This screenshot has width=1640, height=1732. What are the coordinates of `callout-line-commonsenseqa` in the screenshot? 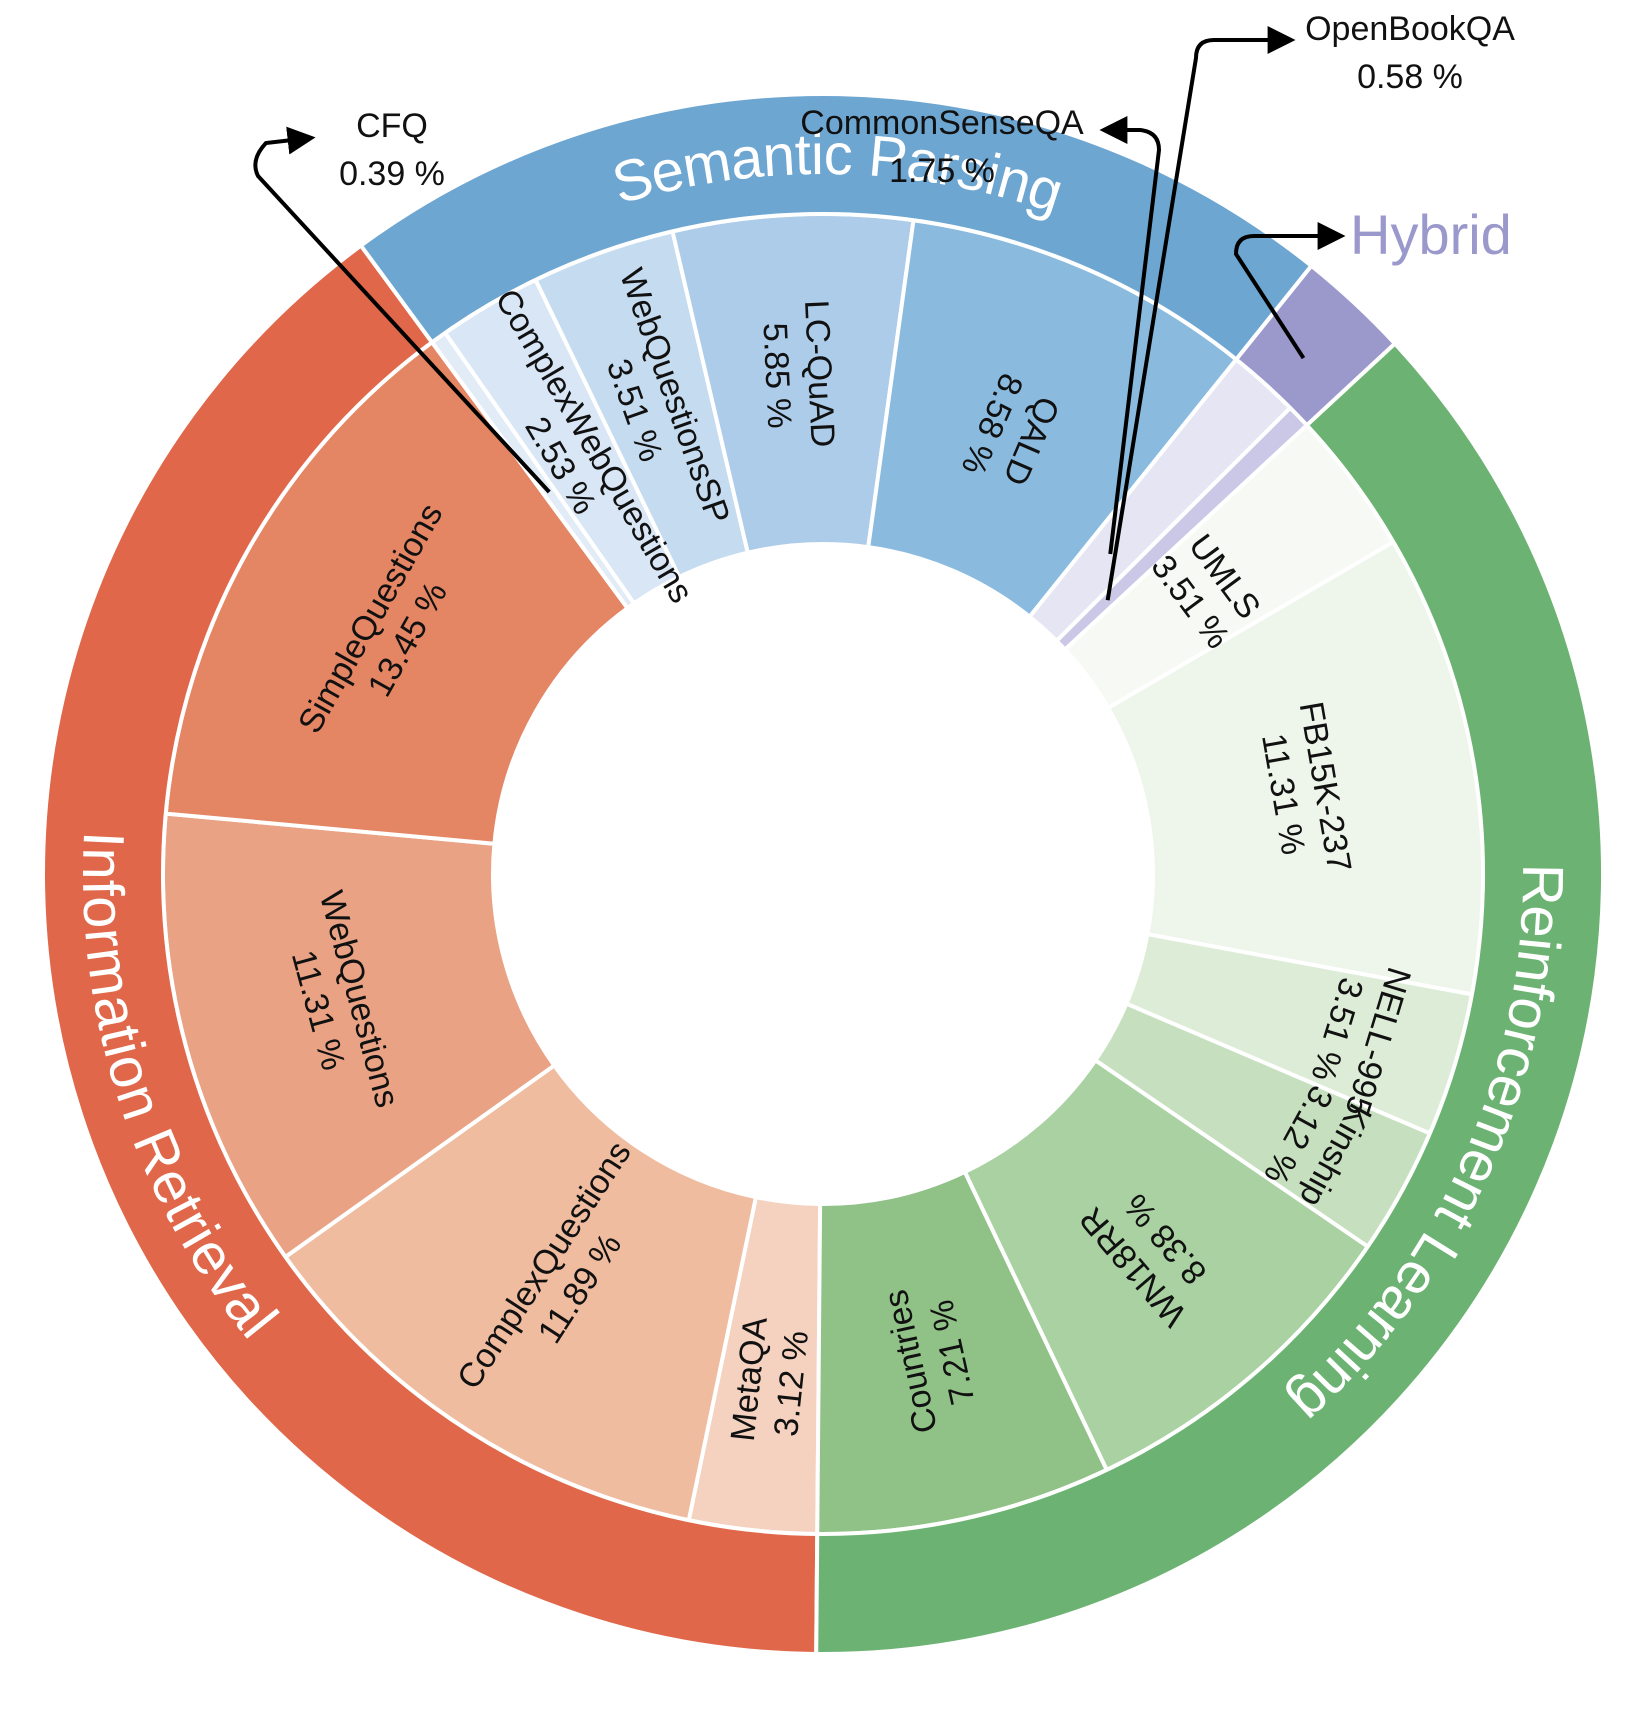 It's located at (1130, 335).